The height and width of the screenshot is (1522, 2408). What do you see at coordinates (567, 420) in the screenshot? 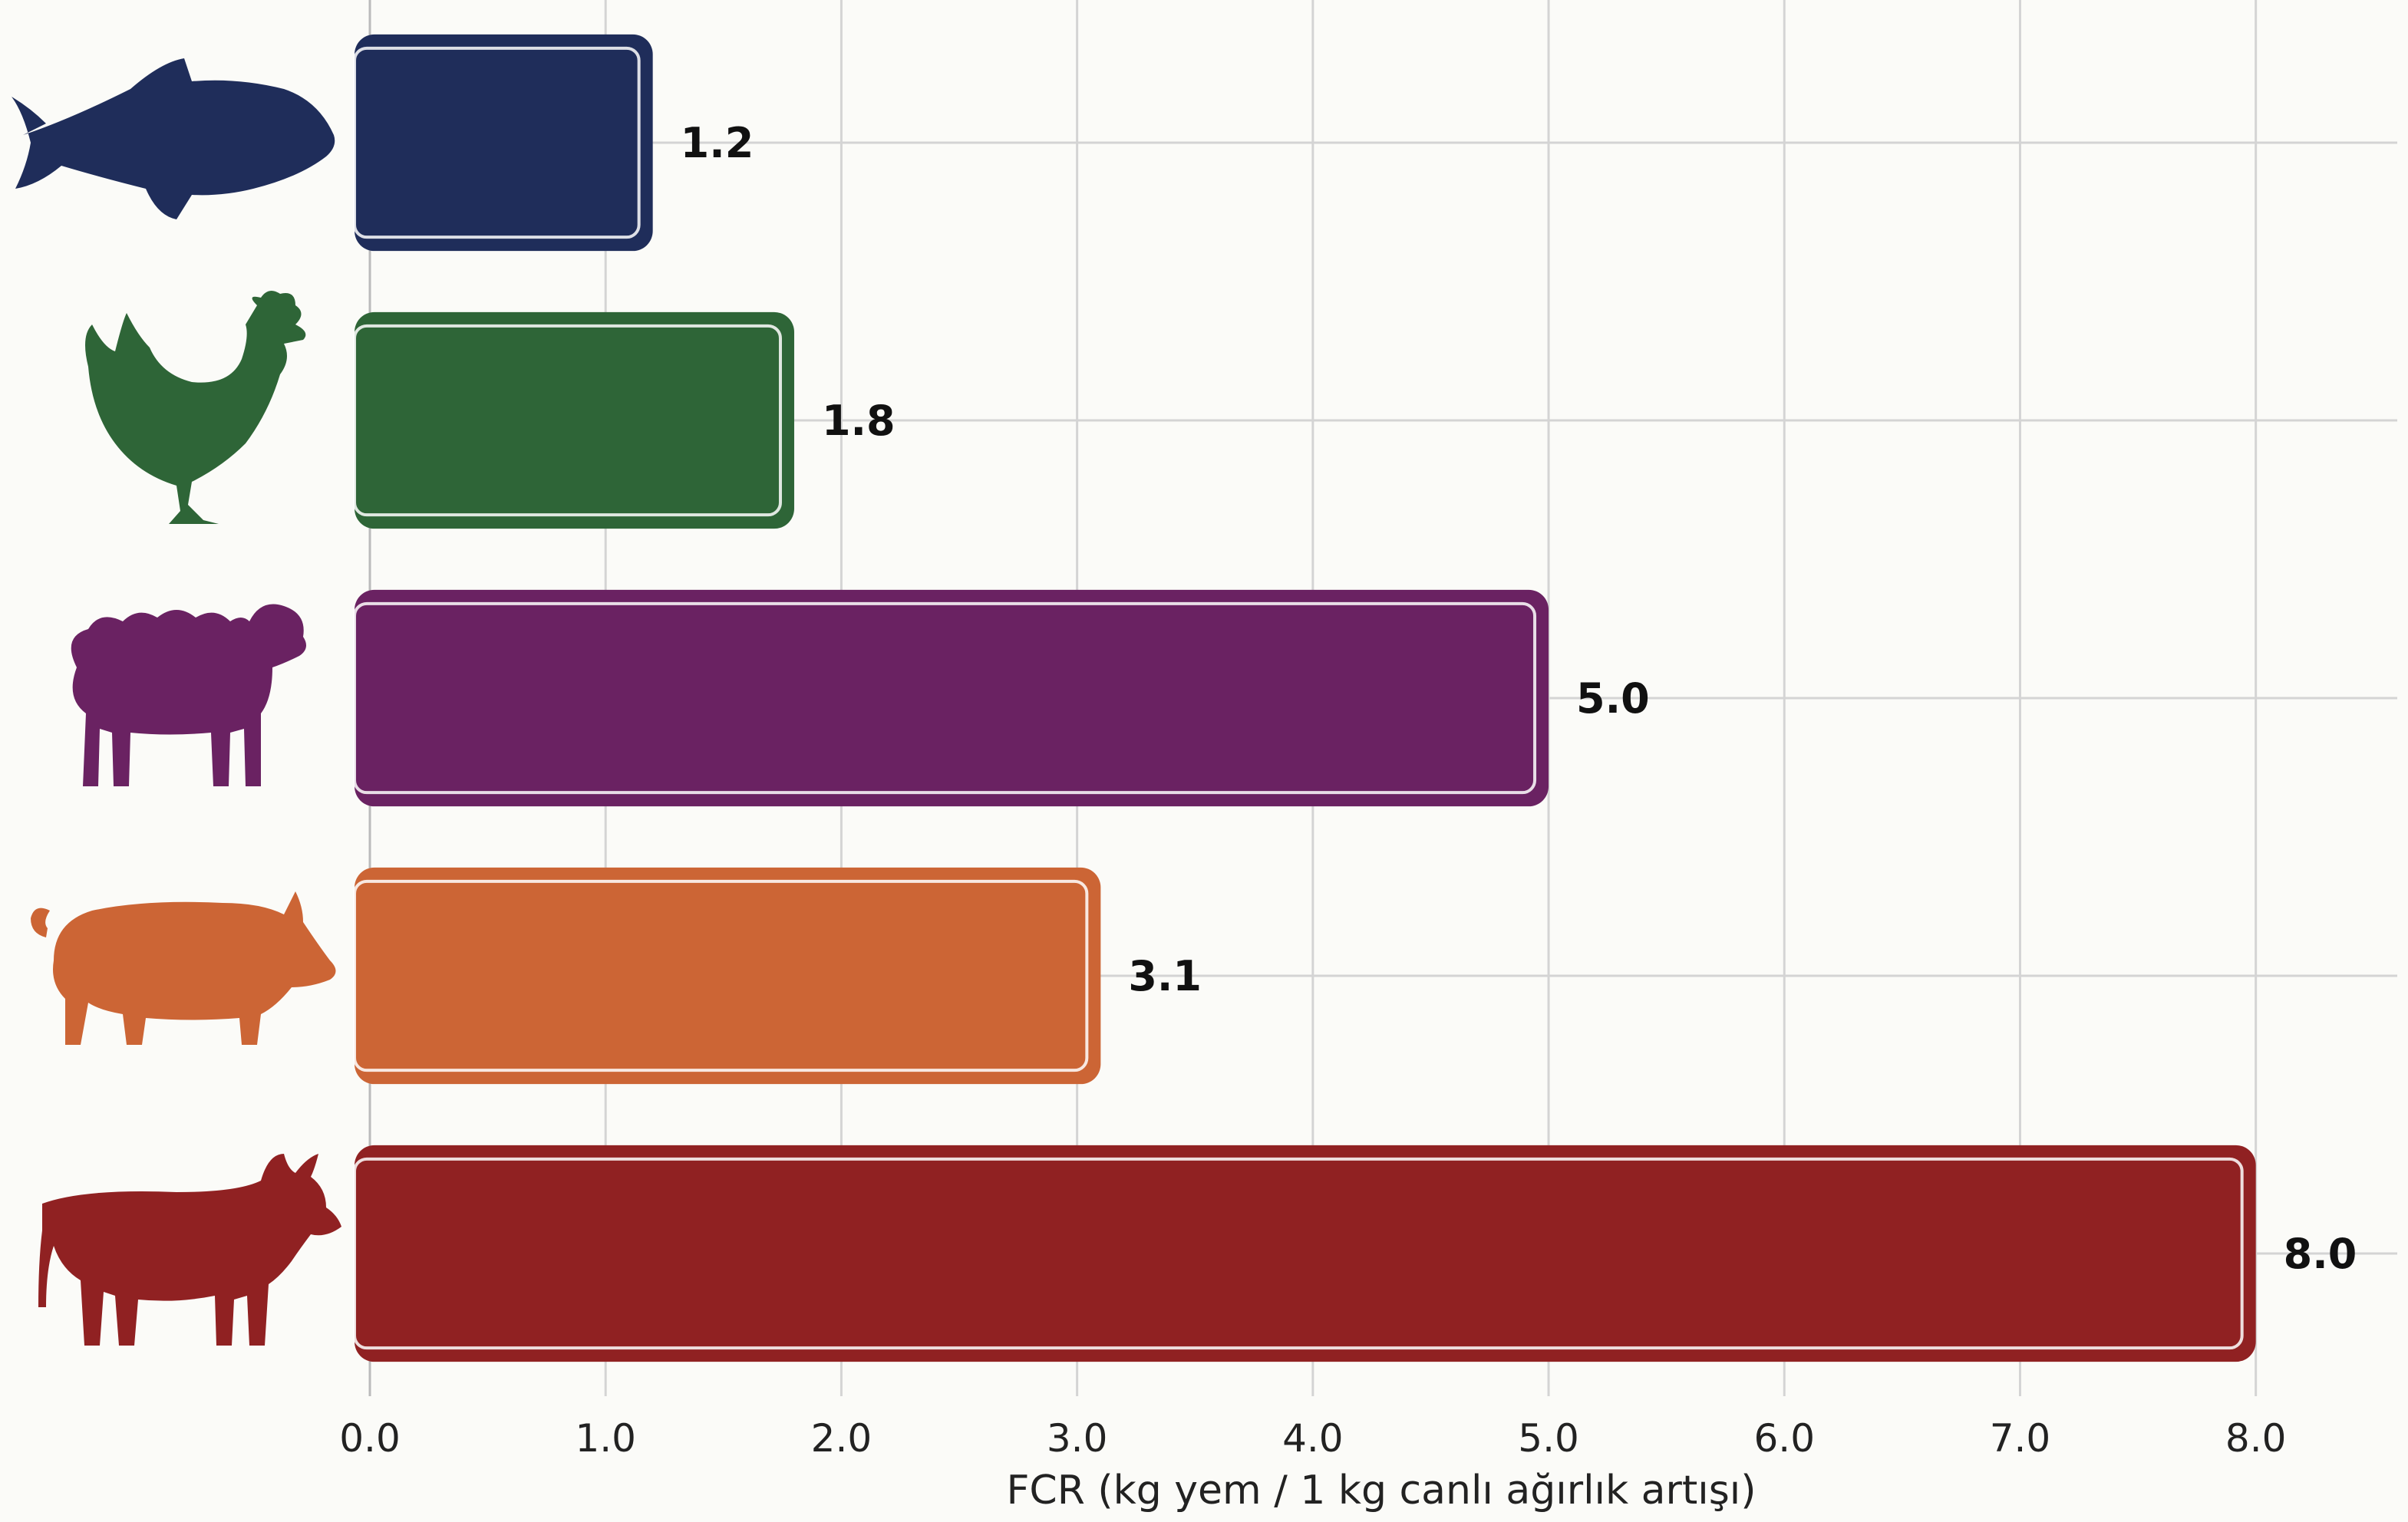
I see `bar-chicken-inner-border` at bounding box center [567, 420].